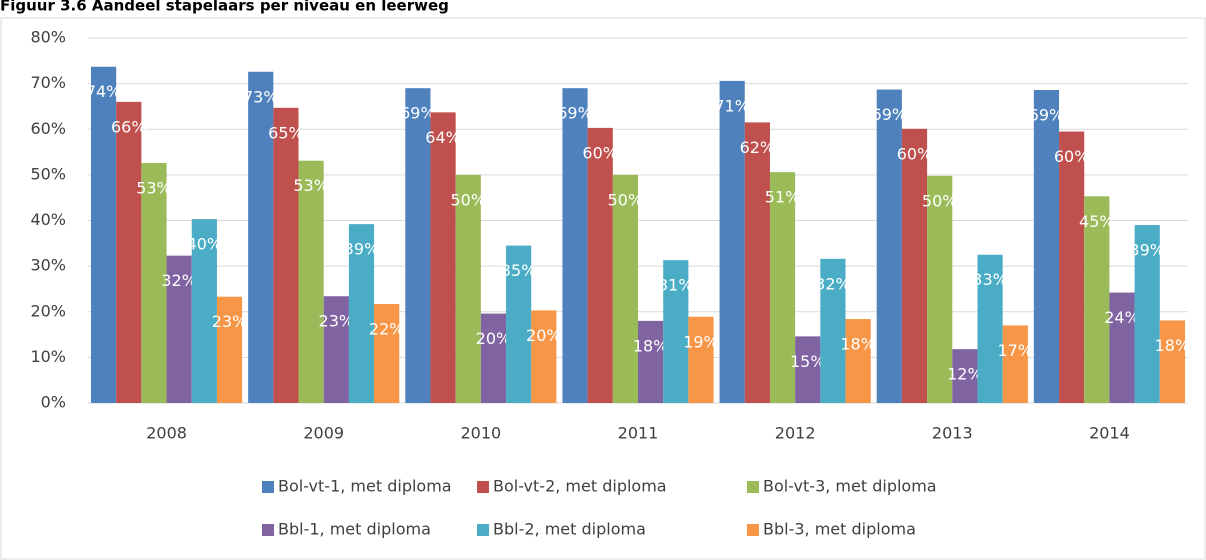 Image resolution: width=1206 pixels, height=560 pixels. What do you see at coordinates (701, 341) in the screenshot?
I see `value-label: 19%` at bounding box center [701, 341].